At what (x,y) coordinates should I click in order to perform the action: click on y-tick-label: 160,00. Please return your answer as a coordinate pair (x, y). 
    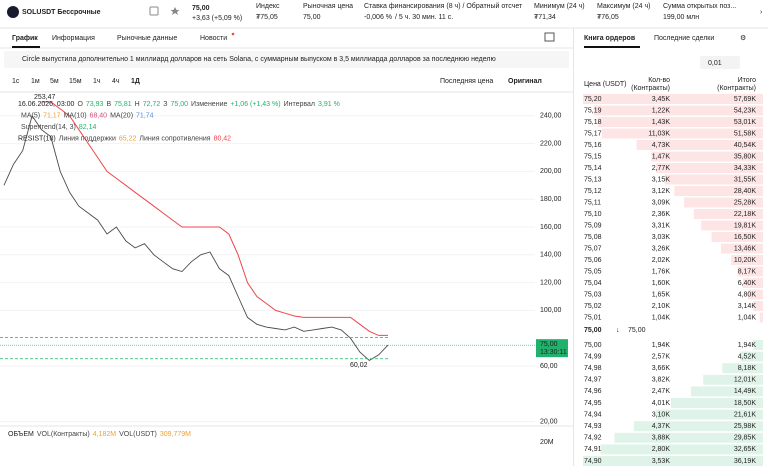
    Looking at the image, I should click on (551, 227).